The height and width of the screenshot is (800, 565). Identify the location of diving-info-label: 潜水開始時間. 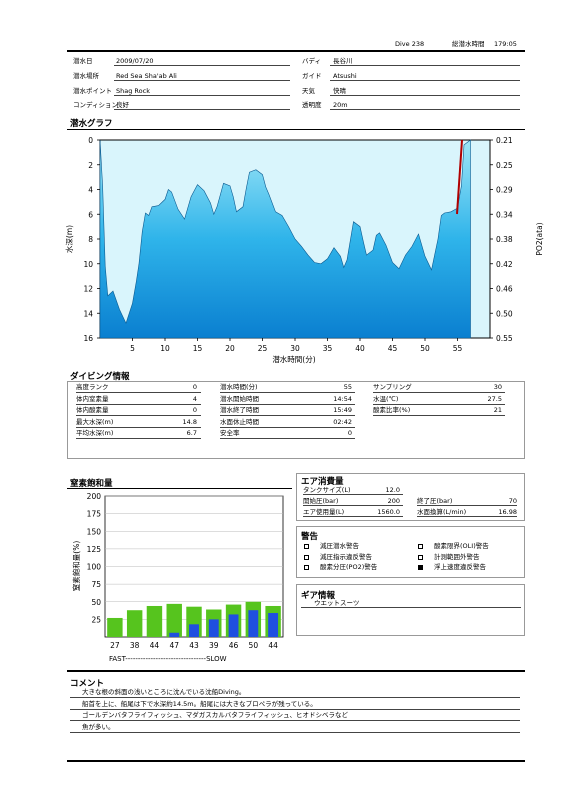
(239, 398).